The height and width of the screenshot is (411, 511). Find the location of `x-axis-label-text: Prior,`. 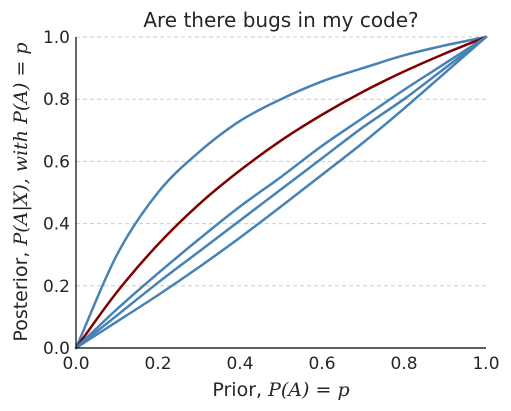

x-axis-label-text: Prior, is located at coordinates (240, 390).